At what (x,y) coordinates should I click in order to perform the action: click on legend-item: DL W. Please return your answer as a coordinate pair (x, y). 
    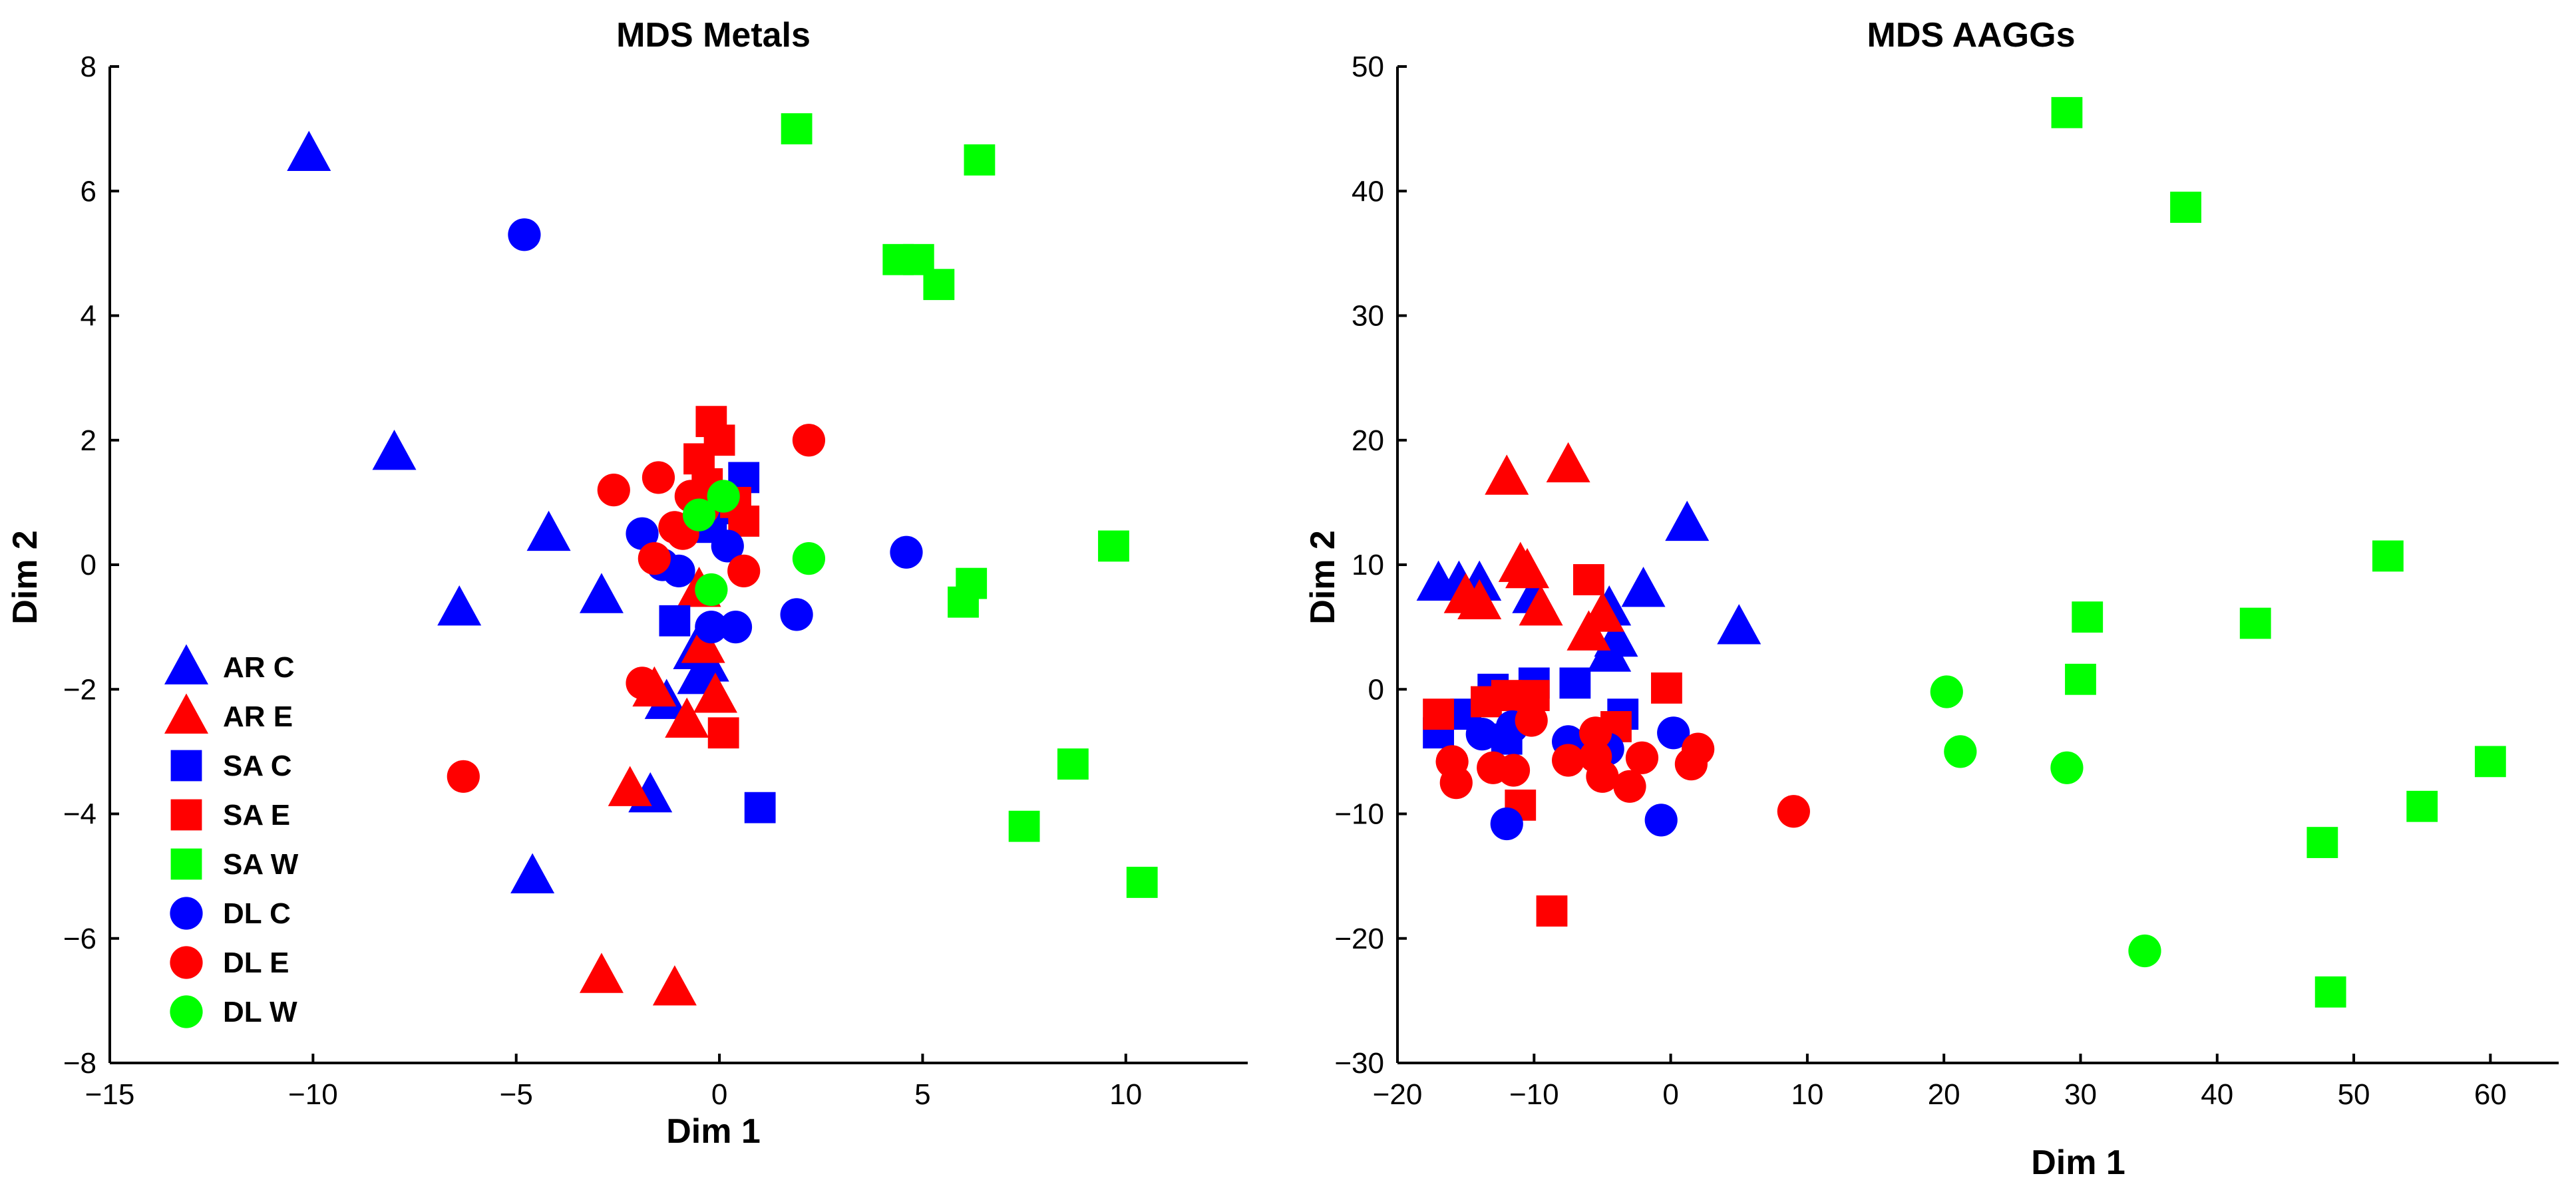
    Looking at the image, I should click on (234, 1011).